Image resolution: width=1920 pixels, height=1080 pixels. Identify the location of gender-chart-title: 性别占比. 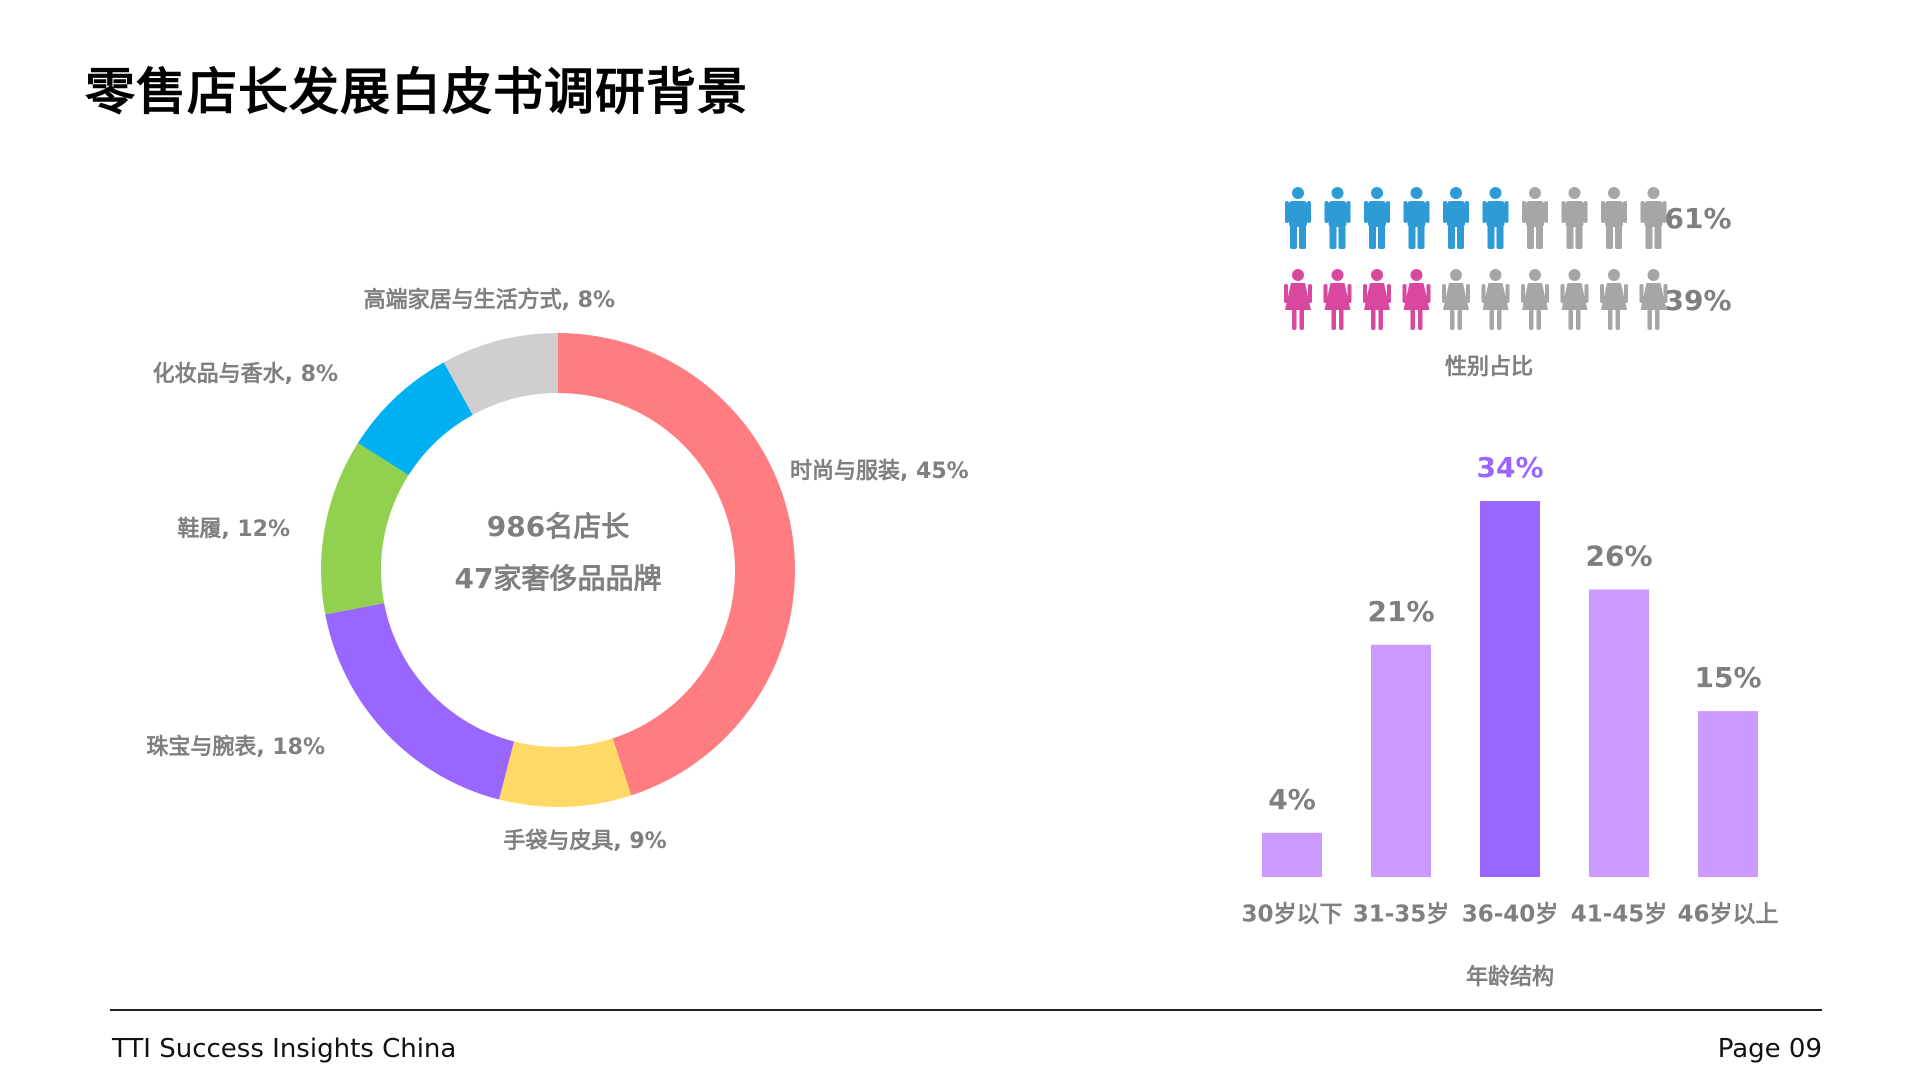
(1489, 367).